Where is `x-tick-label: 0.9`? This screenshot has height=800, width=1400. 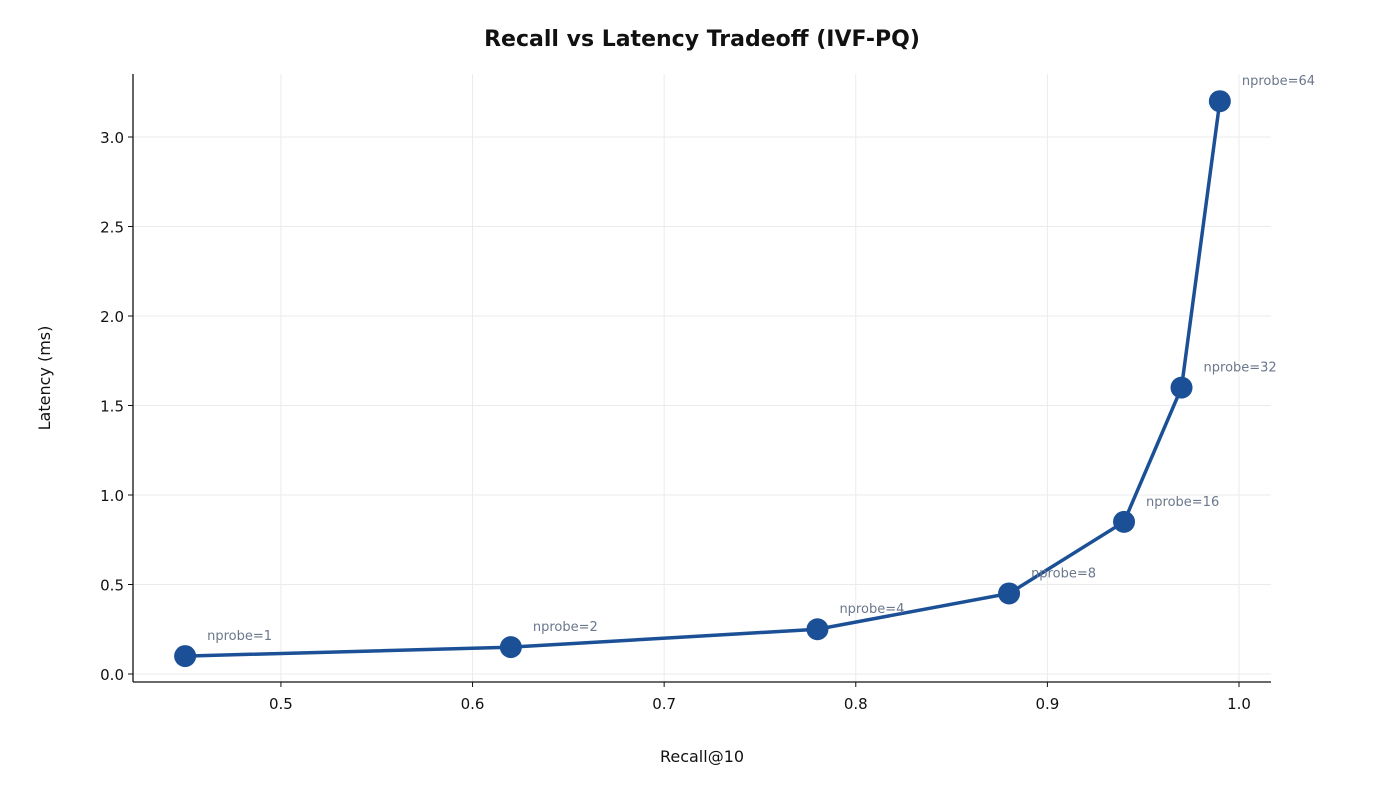
x-tick-label: 0.9 is located at coordinates (1047, 704).